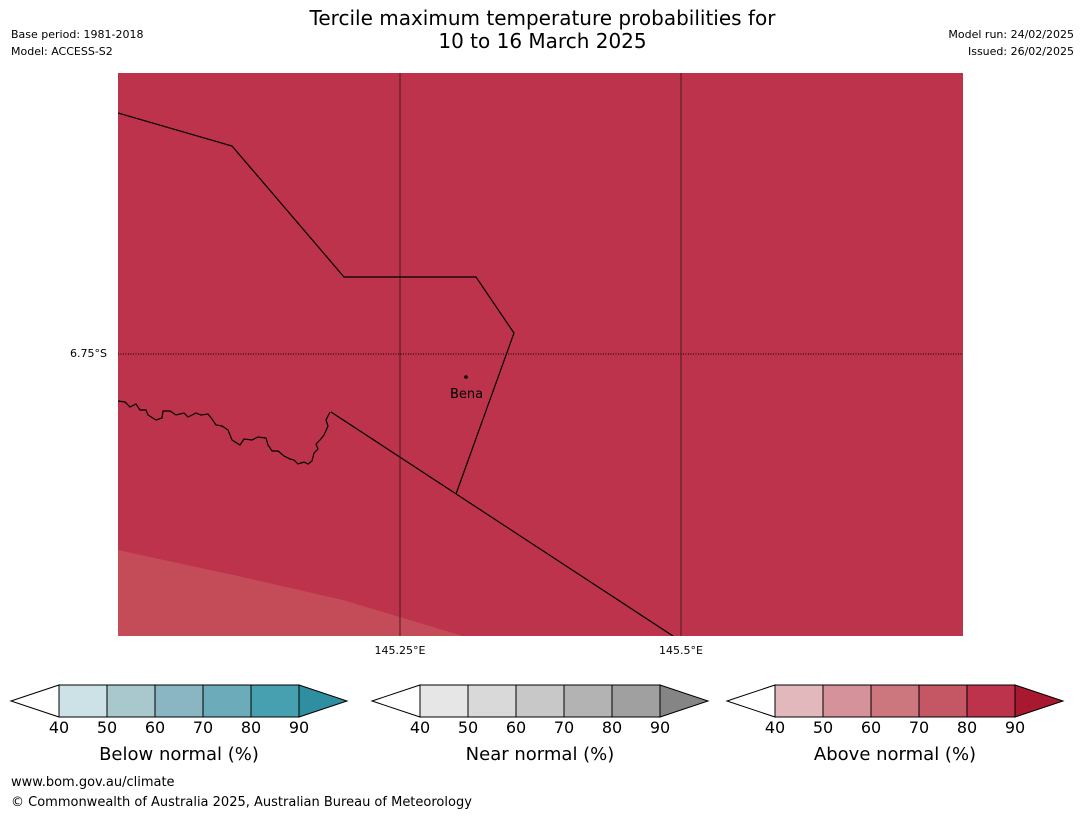 The height and width of the screenshot is (816, 1085). What do you see at coordinates (77, 43) in the screenshot?
I see `header-meta-left: Base period: 1981-2018 Model: ACCESS-S2` at bounding box center [77, 43].